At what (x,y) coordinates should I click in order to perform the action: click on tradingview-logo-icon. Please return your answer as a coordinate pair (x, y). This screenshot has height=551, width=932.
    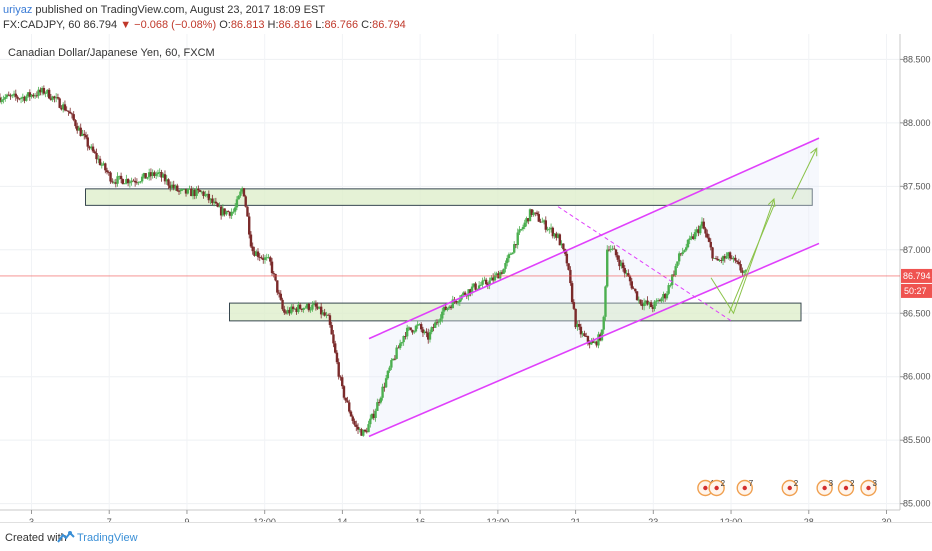
    Looking at the image, I should click on (66, 537).